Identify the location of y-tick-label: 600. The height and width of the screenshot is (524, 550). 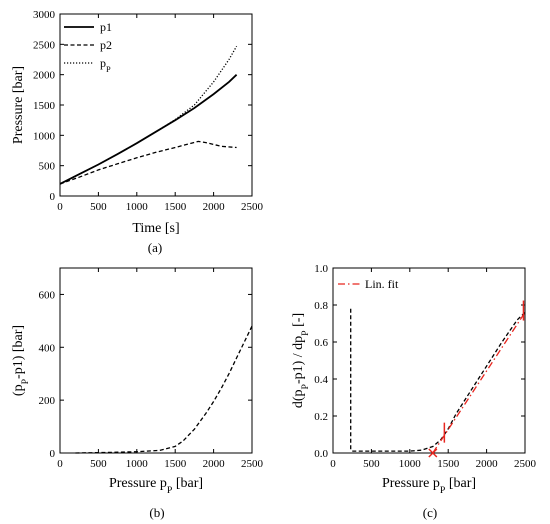
(47, 295).